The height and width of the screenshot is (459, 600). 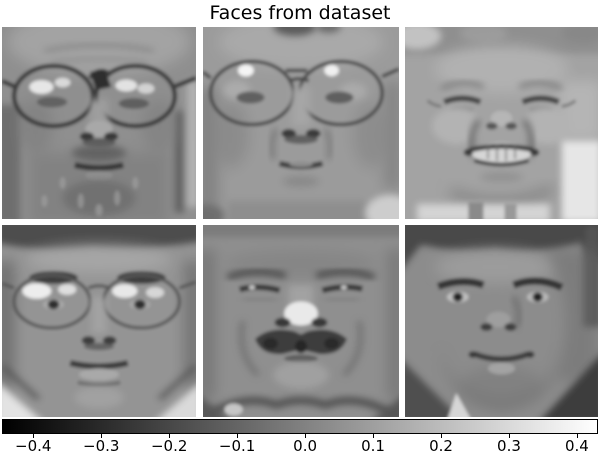 I want to click on face-image-bottom-left, so click(x=99, y=321).